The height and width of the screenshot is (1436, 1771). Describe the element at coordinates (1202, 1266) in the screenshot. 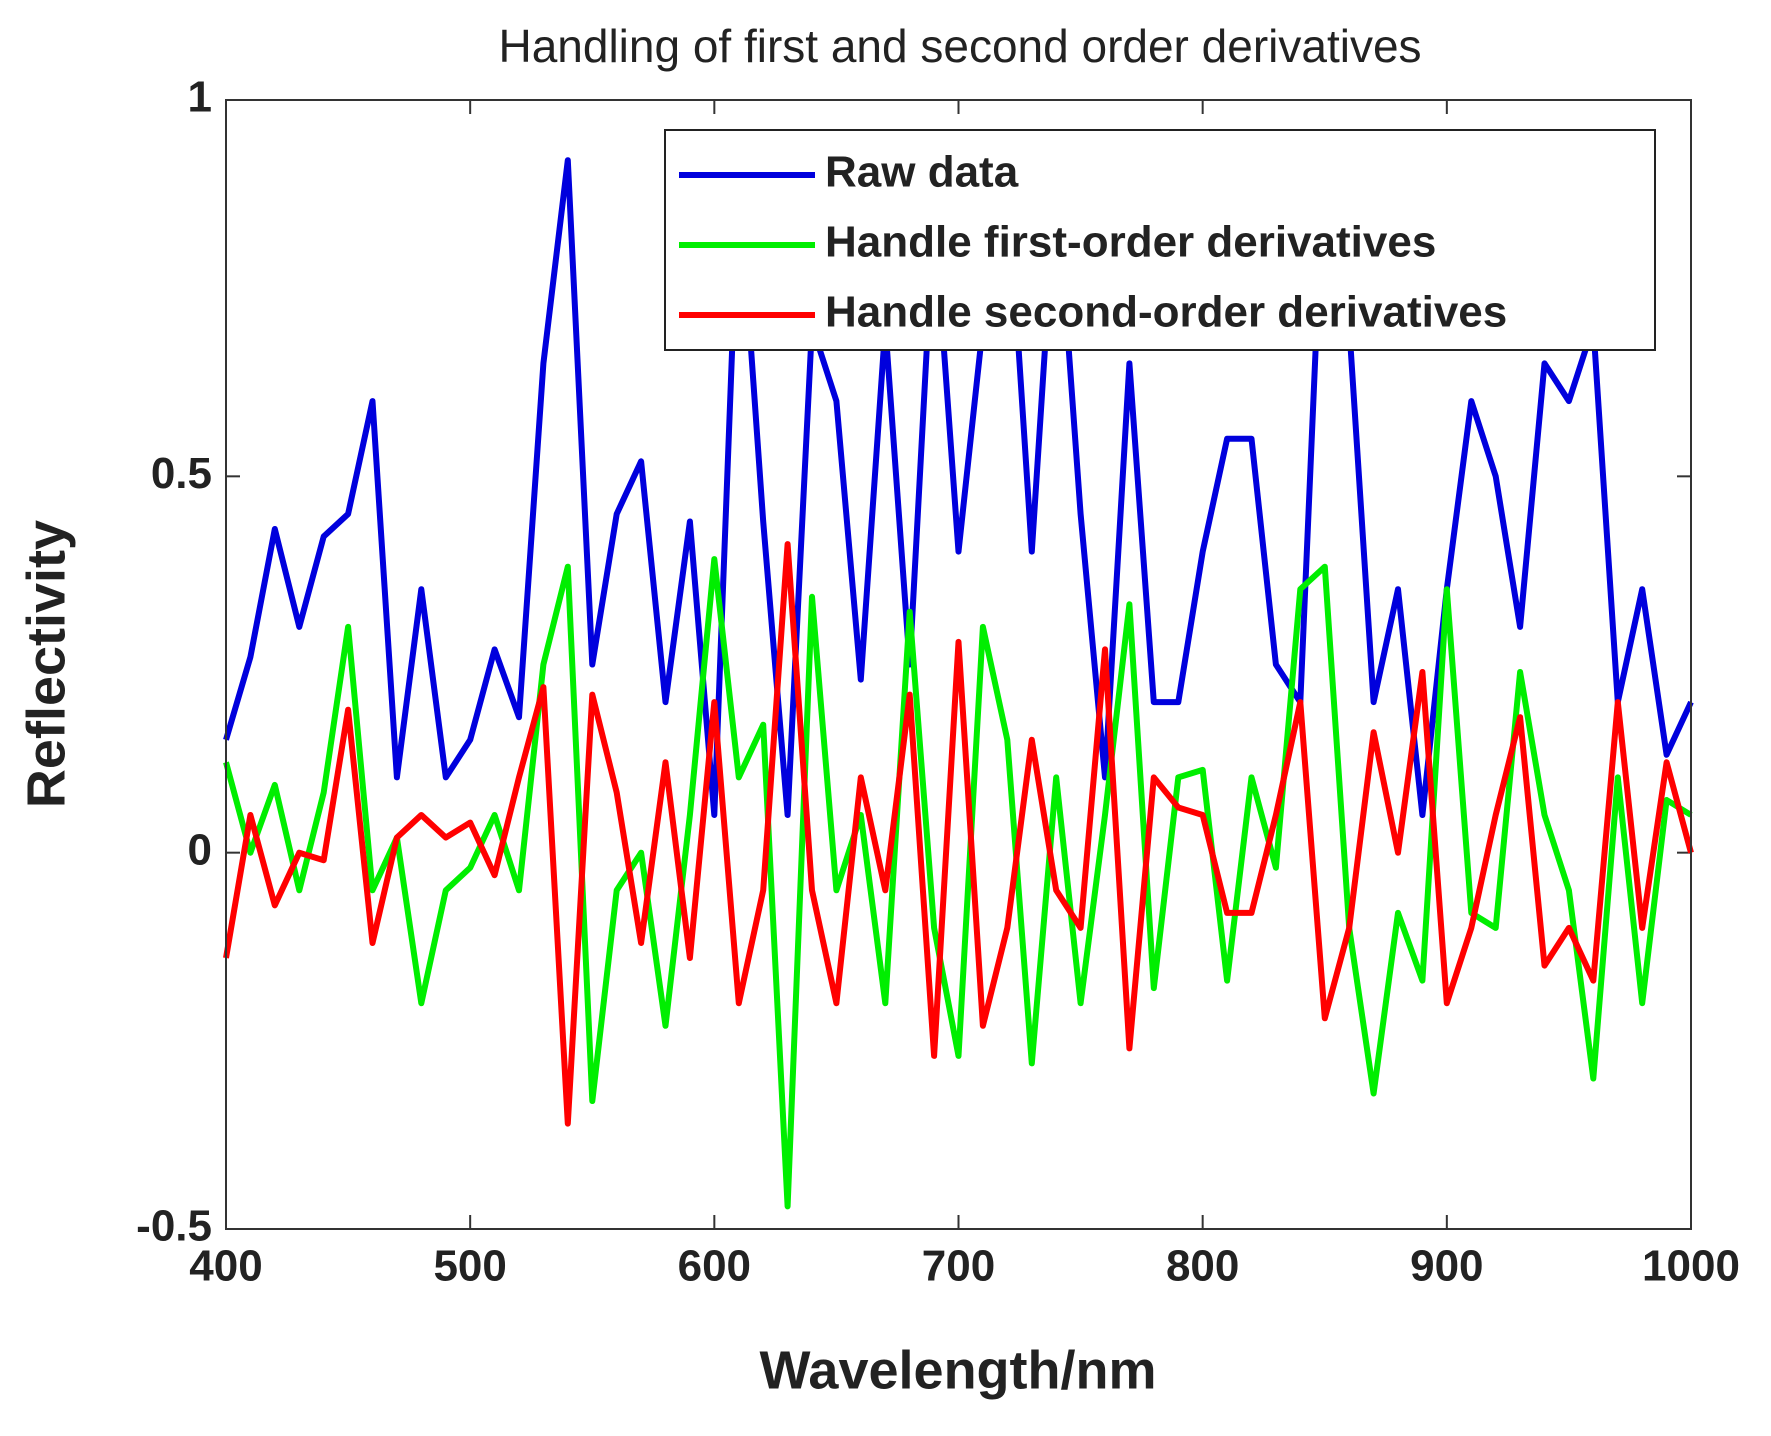

I see `x-tick-label: 800` at that location.